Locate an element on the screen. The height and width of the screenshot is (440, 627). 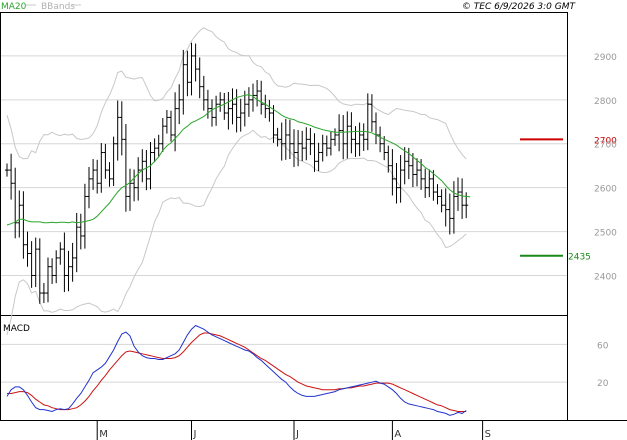
month-label: M is located at coordinates (103, 434).